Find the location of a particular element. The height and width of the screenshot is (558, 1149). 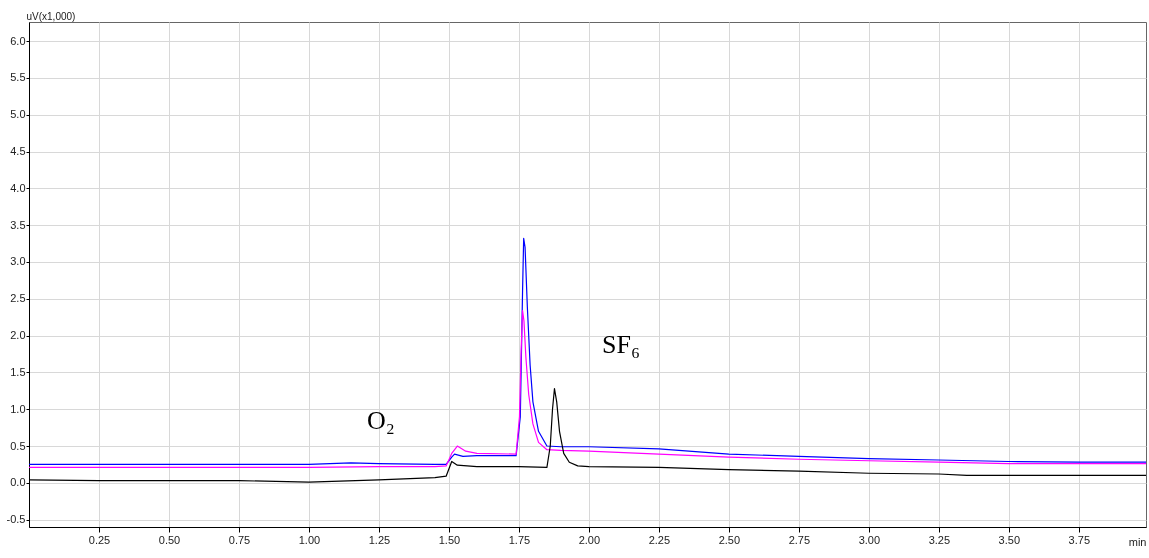

x-tick-label: 0.75 is located at coordinates (239, 539).